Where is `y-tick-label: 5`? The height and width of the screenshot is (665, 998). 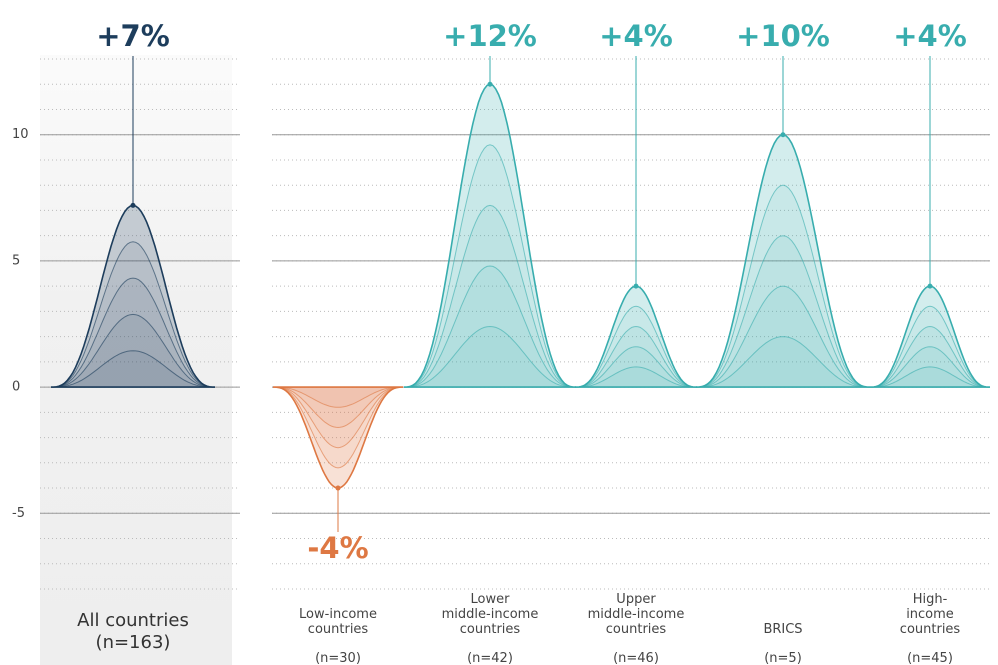 y-tick-label: 5 is located at coordinates (16, 260).